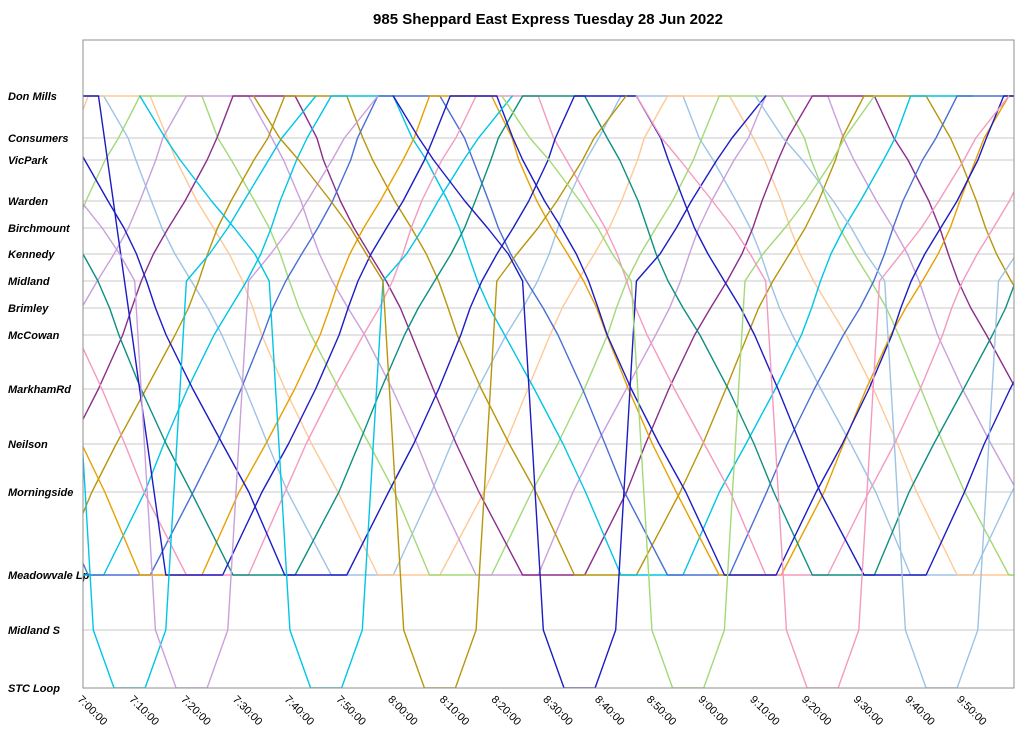 The width and height of the screenshot is (1024, 755). I want to click on xtick-label-9-10-00: 9:10:00, so click(764, 711).